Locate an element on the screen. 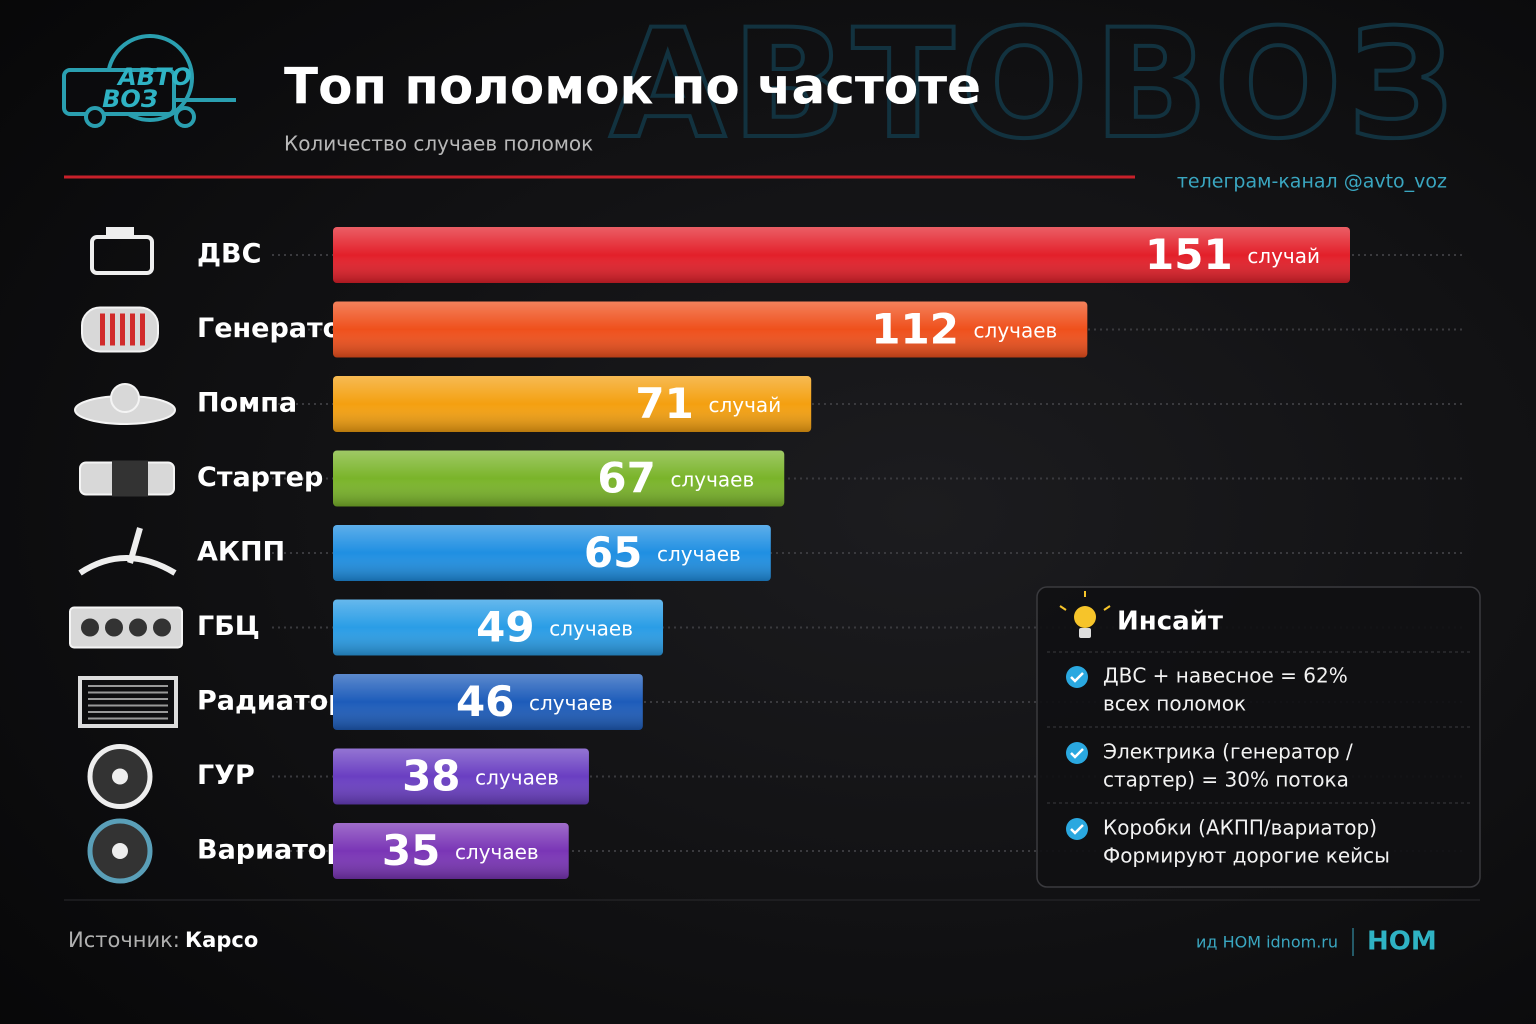 Image resolution: width=1536 pixels, height=1024 pixels. bar-row: Вариатор 35 случаев is located at coordinates (776, 851).